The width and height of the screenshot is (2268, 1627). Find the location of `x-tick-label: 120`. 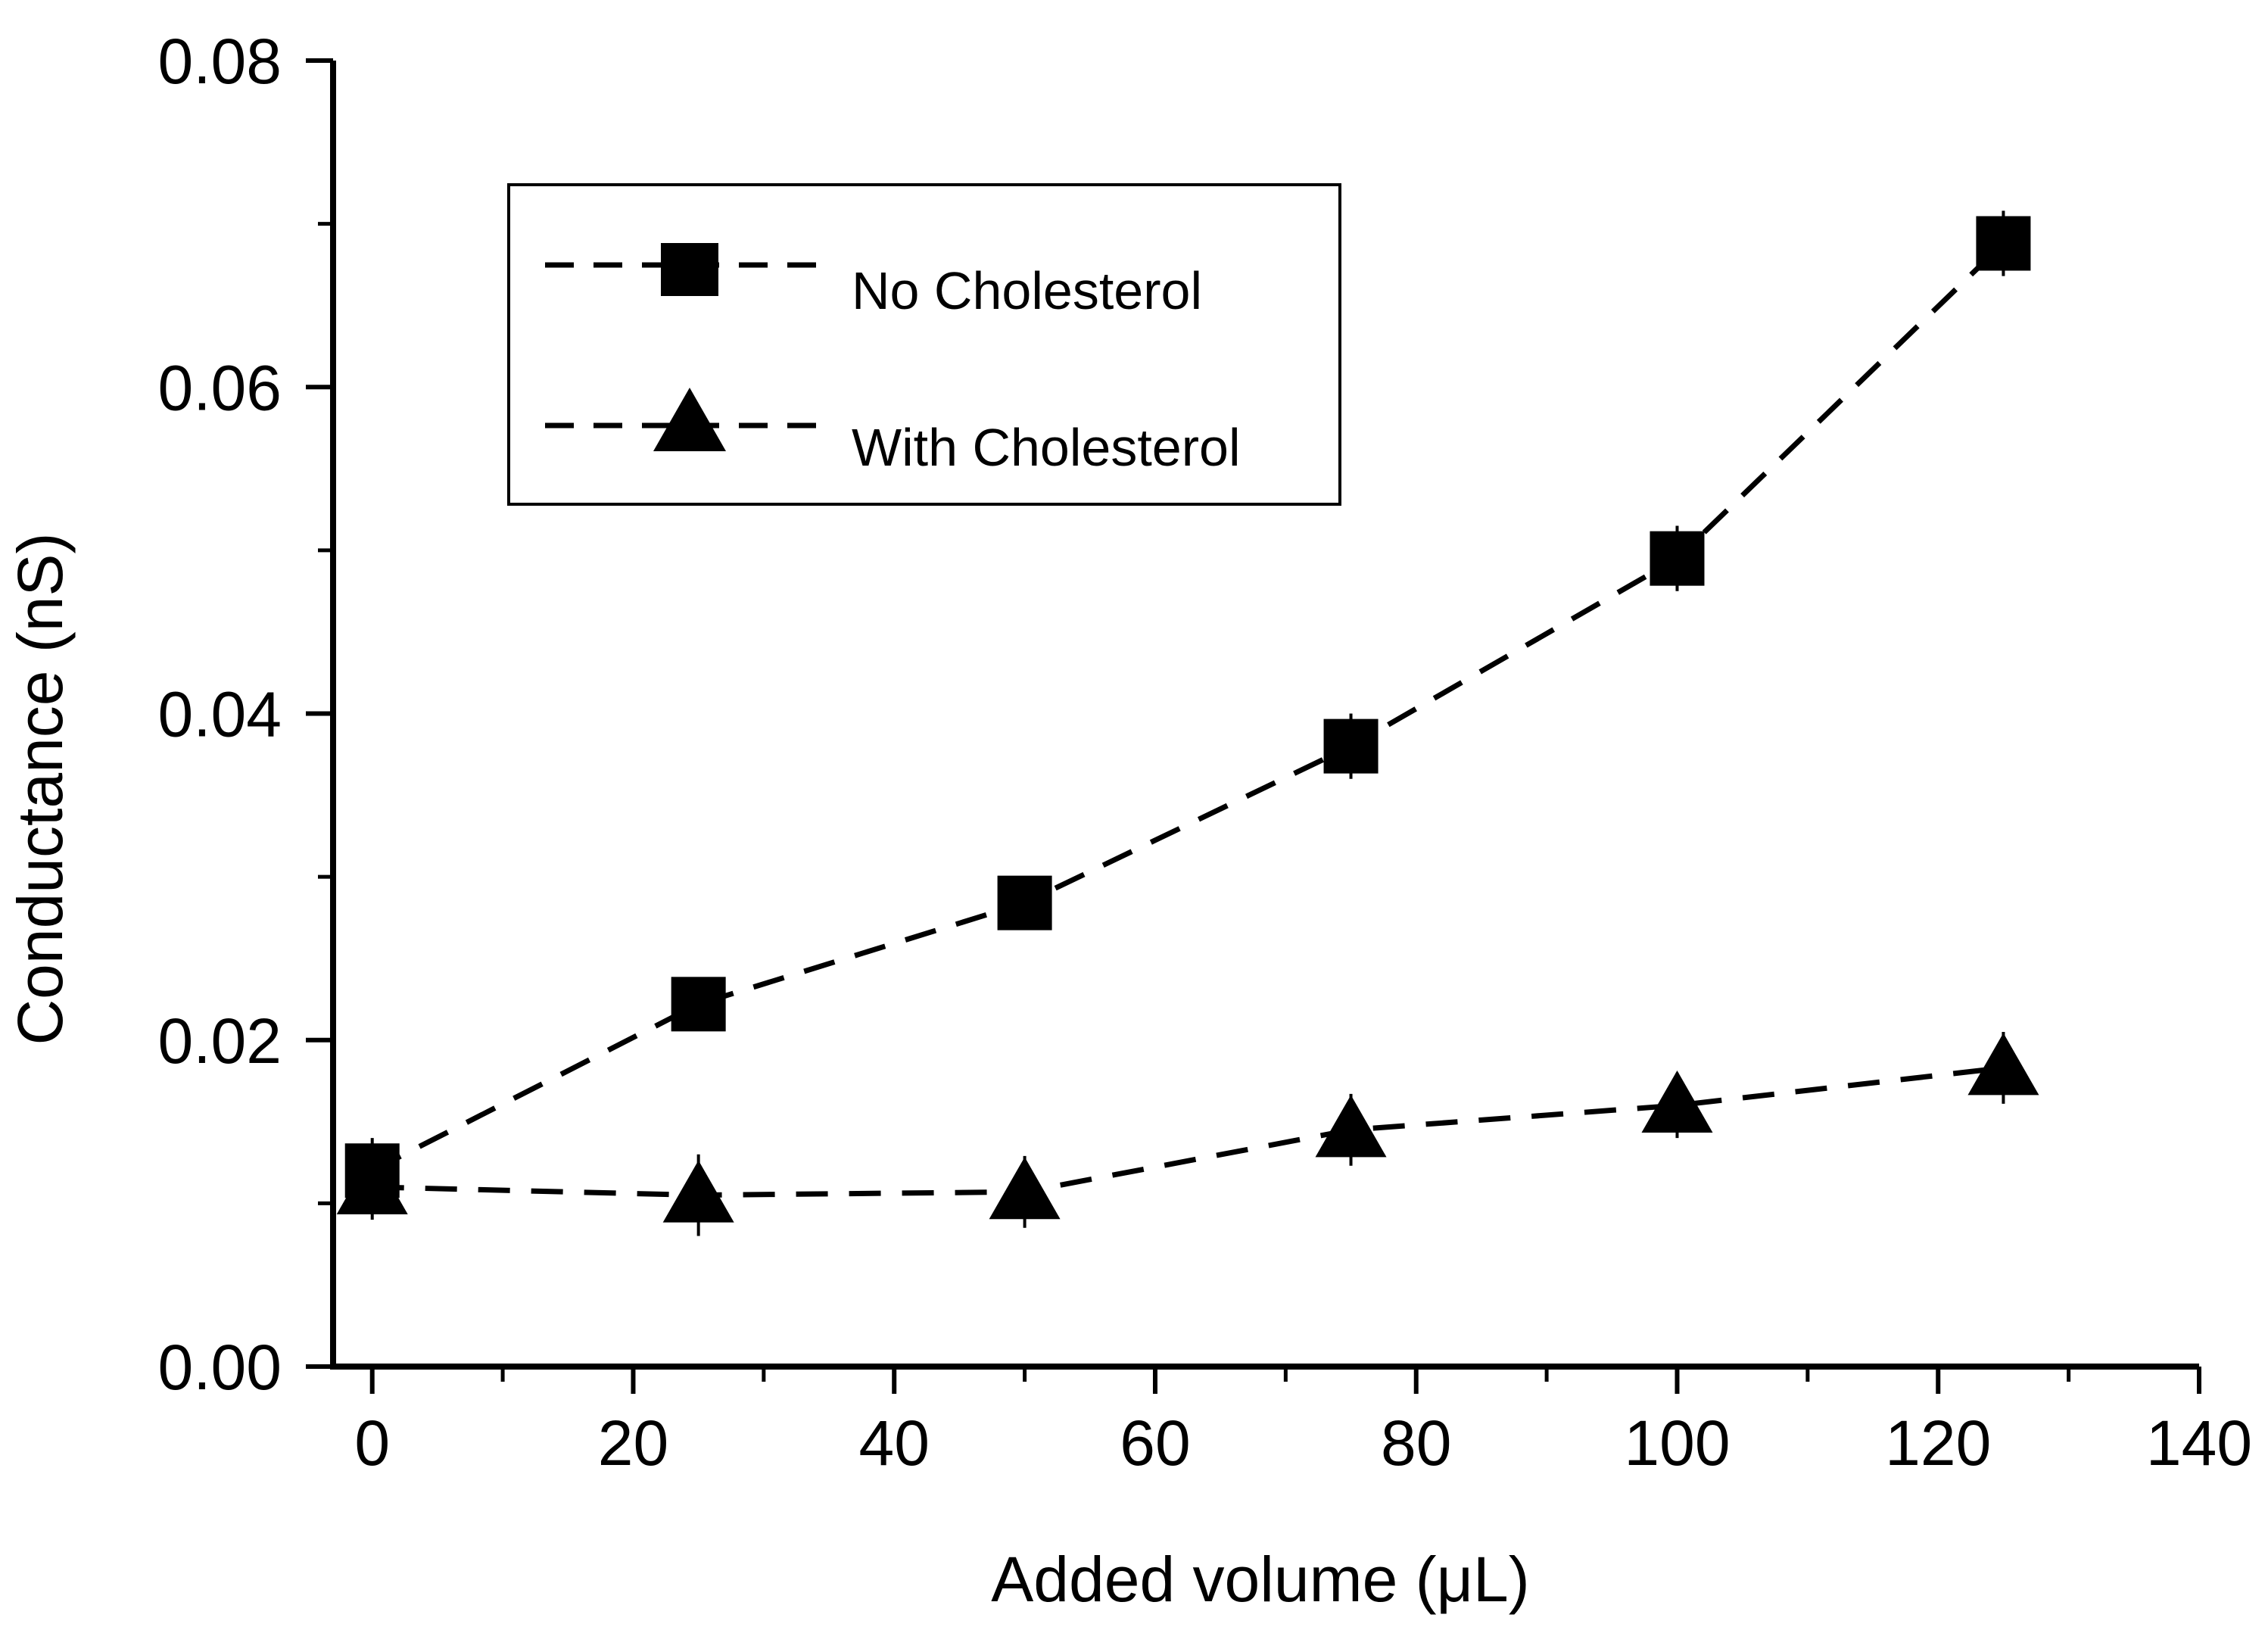

x-tick-label: 120 is located at coordinates (1938, 1443).